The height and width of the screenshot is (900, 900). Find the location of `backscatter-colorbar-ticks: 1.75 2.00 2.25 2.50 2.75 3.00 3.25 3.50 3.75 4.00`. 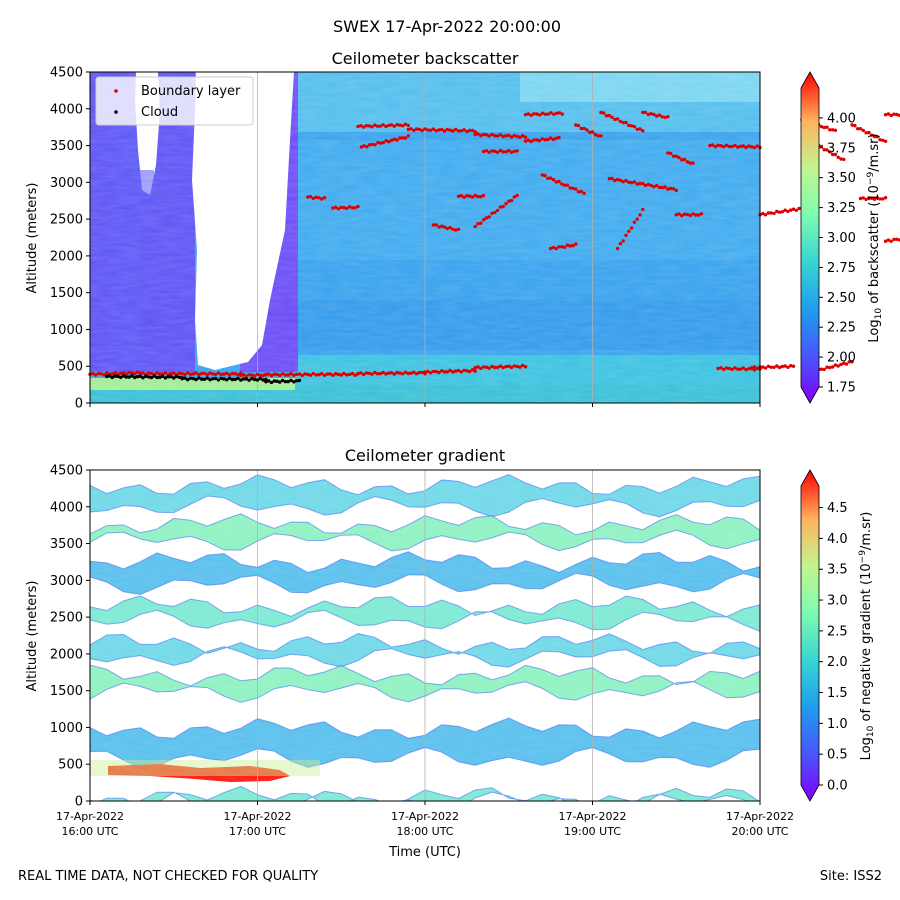

backscatter-colorbar-ticks: 1.75 2.00 2.25 2.50 2.75 3.00 3.25 3.50 3.75 4.00 is located at coordinates (837, 253).